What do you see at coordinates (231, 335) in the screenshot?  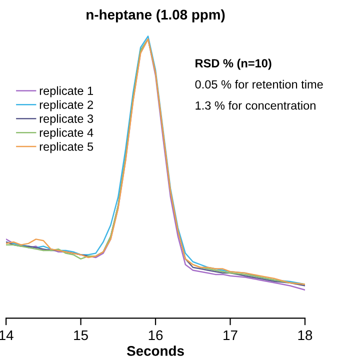 I see `x-tick-label: 17` at bounding box center [231, 335].